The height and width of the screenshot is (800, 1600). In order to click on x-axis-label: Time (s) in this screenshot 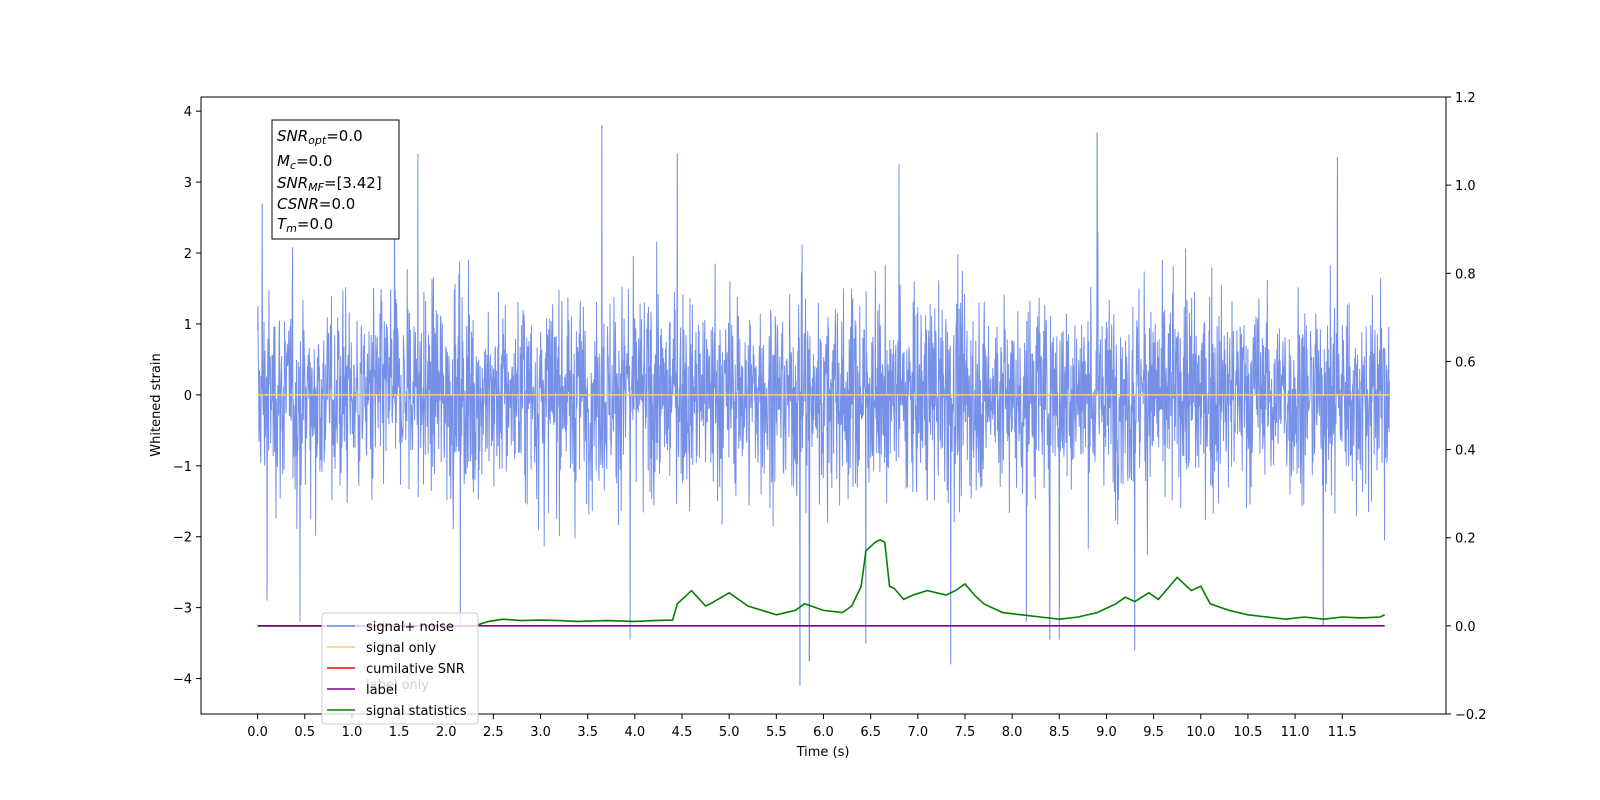, I will do `click(823, 752)`.